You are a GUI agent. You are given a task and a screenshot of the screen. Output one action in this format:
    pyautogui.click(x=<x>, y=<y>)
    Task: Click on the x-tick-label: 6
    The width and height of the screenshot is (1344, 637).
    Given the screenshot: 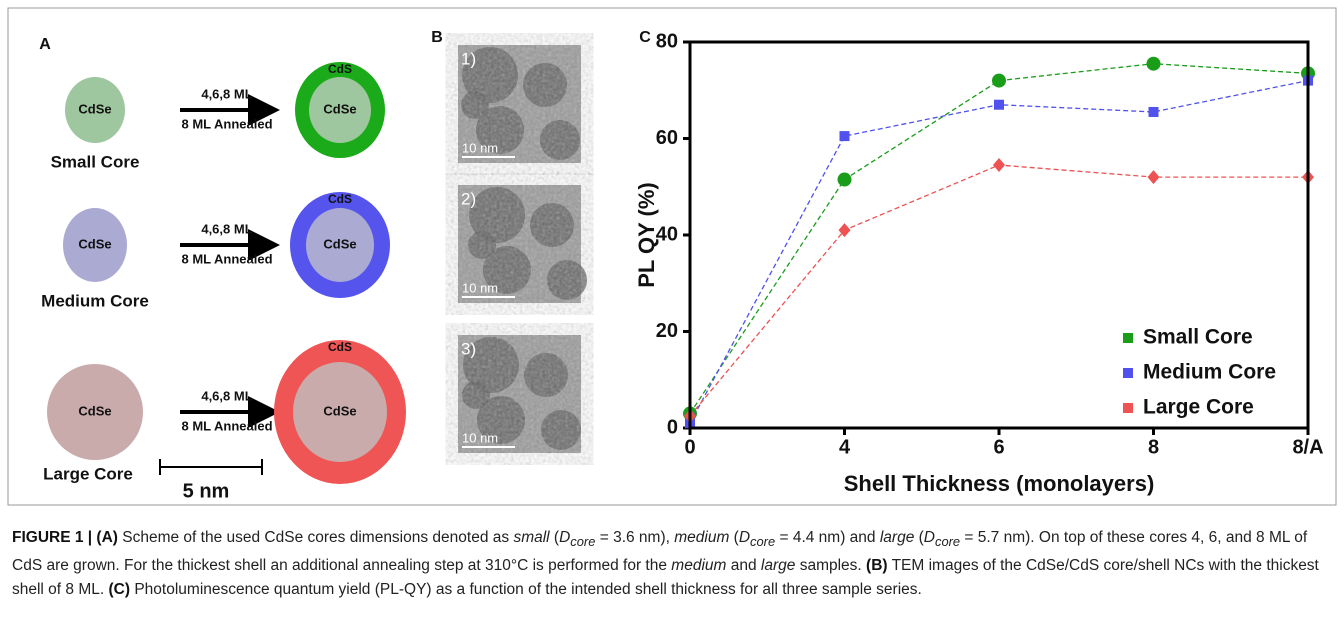 What is the action you would take?
    pyautogui.click(x=998, y=447)
    